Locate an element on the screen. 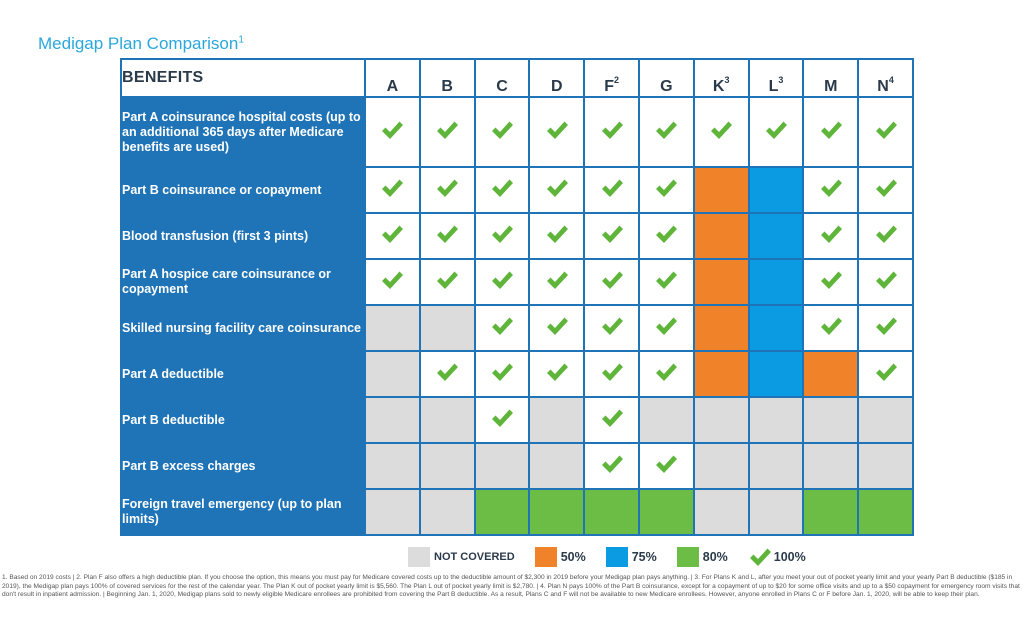 This screenshot has width=1032, height=621. legend-item-not-covered: NOT COVERED is located at coordinates (461, 557).